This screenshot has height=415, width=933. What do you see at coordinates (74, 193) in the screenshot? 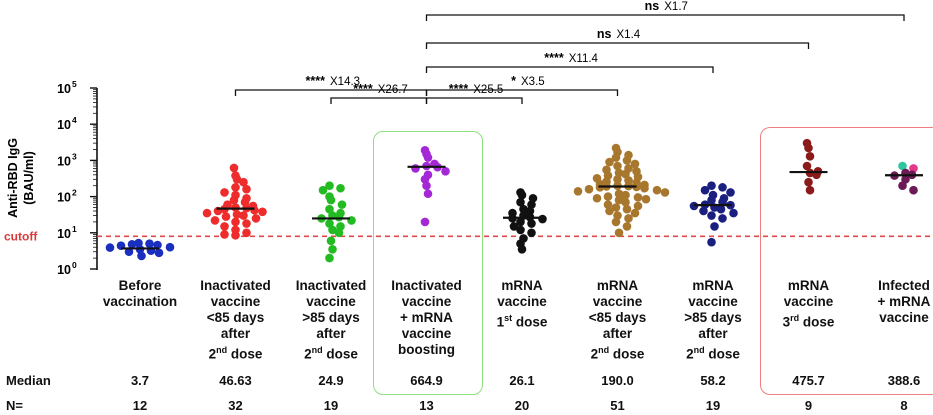
I see `y-tick-exponent: 2` at bounding box center [74, 193].